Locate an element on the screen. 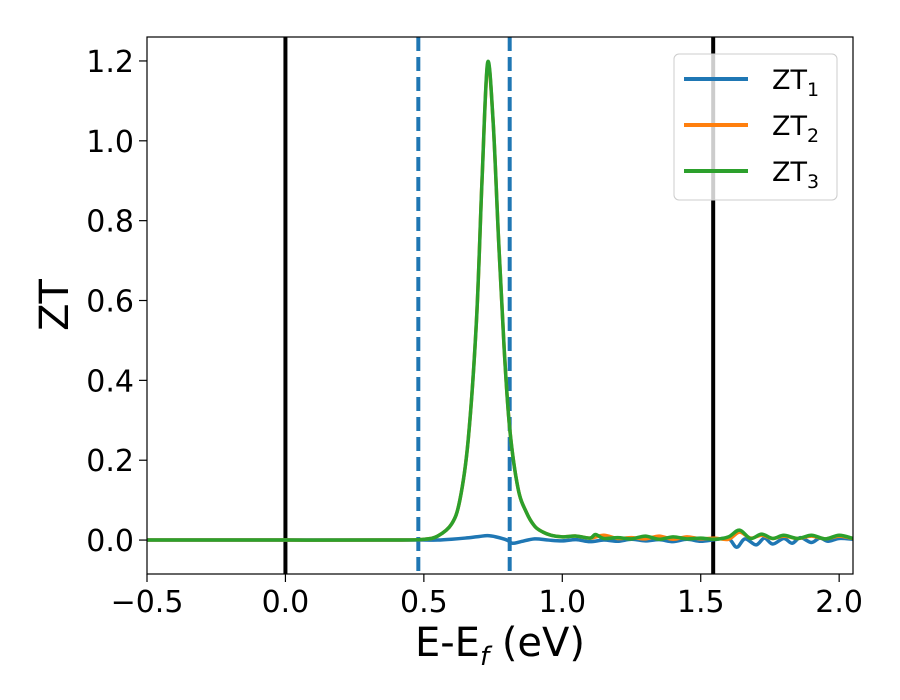 This screenshot has width=900, height=700. y-tick-label: 0.6 is located at coordinates (110, 302).